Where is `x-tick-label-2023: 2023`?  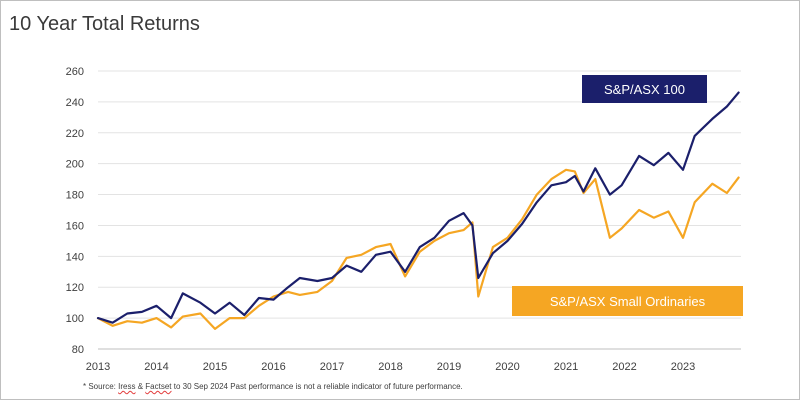
x-tick-label-2023: 2023 is located at coordinates (683, 367).